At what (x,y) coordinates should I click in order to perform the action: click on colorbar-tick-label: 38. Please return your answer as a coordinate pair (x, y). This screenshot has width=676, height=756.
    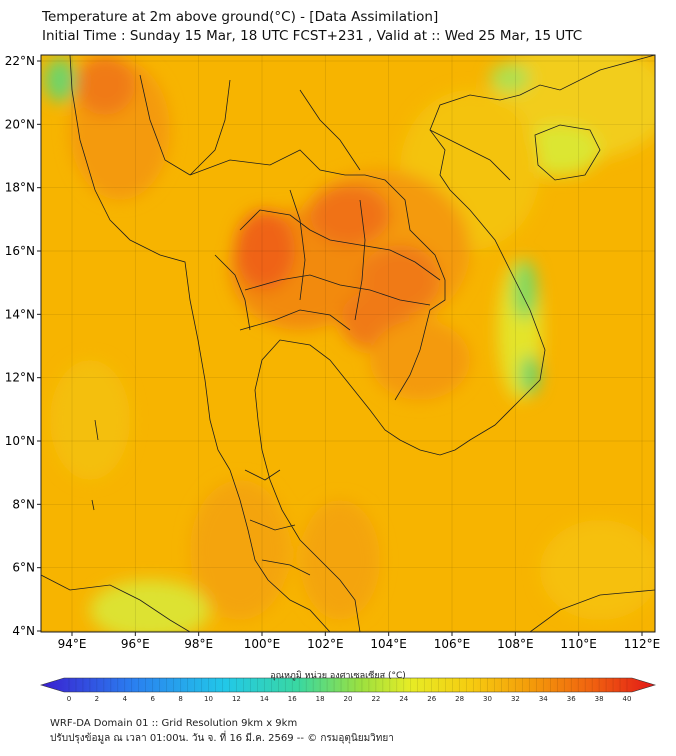
    Looking at the image, I should click on (599, 699).